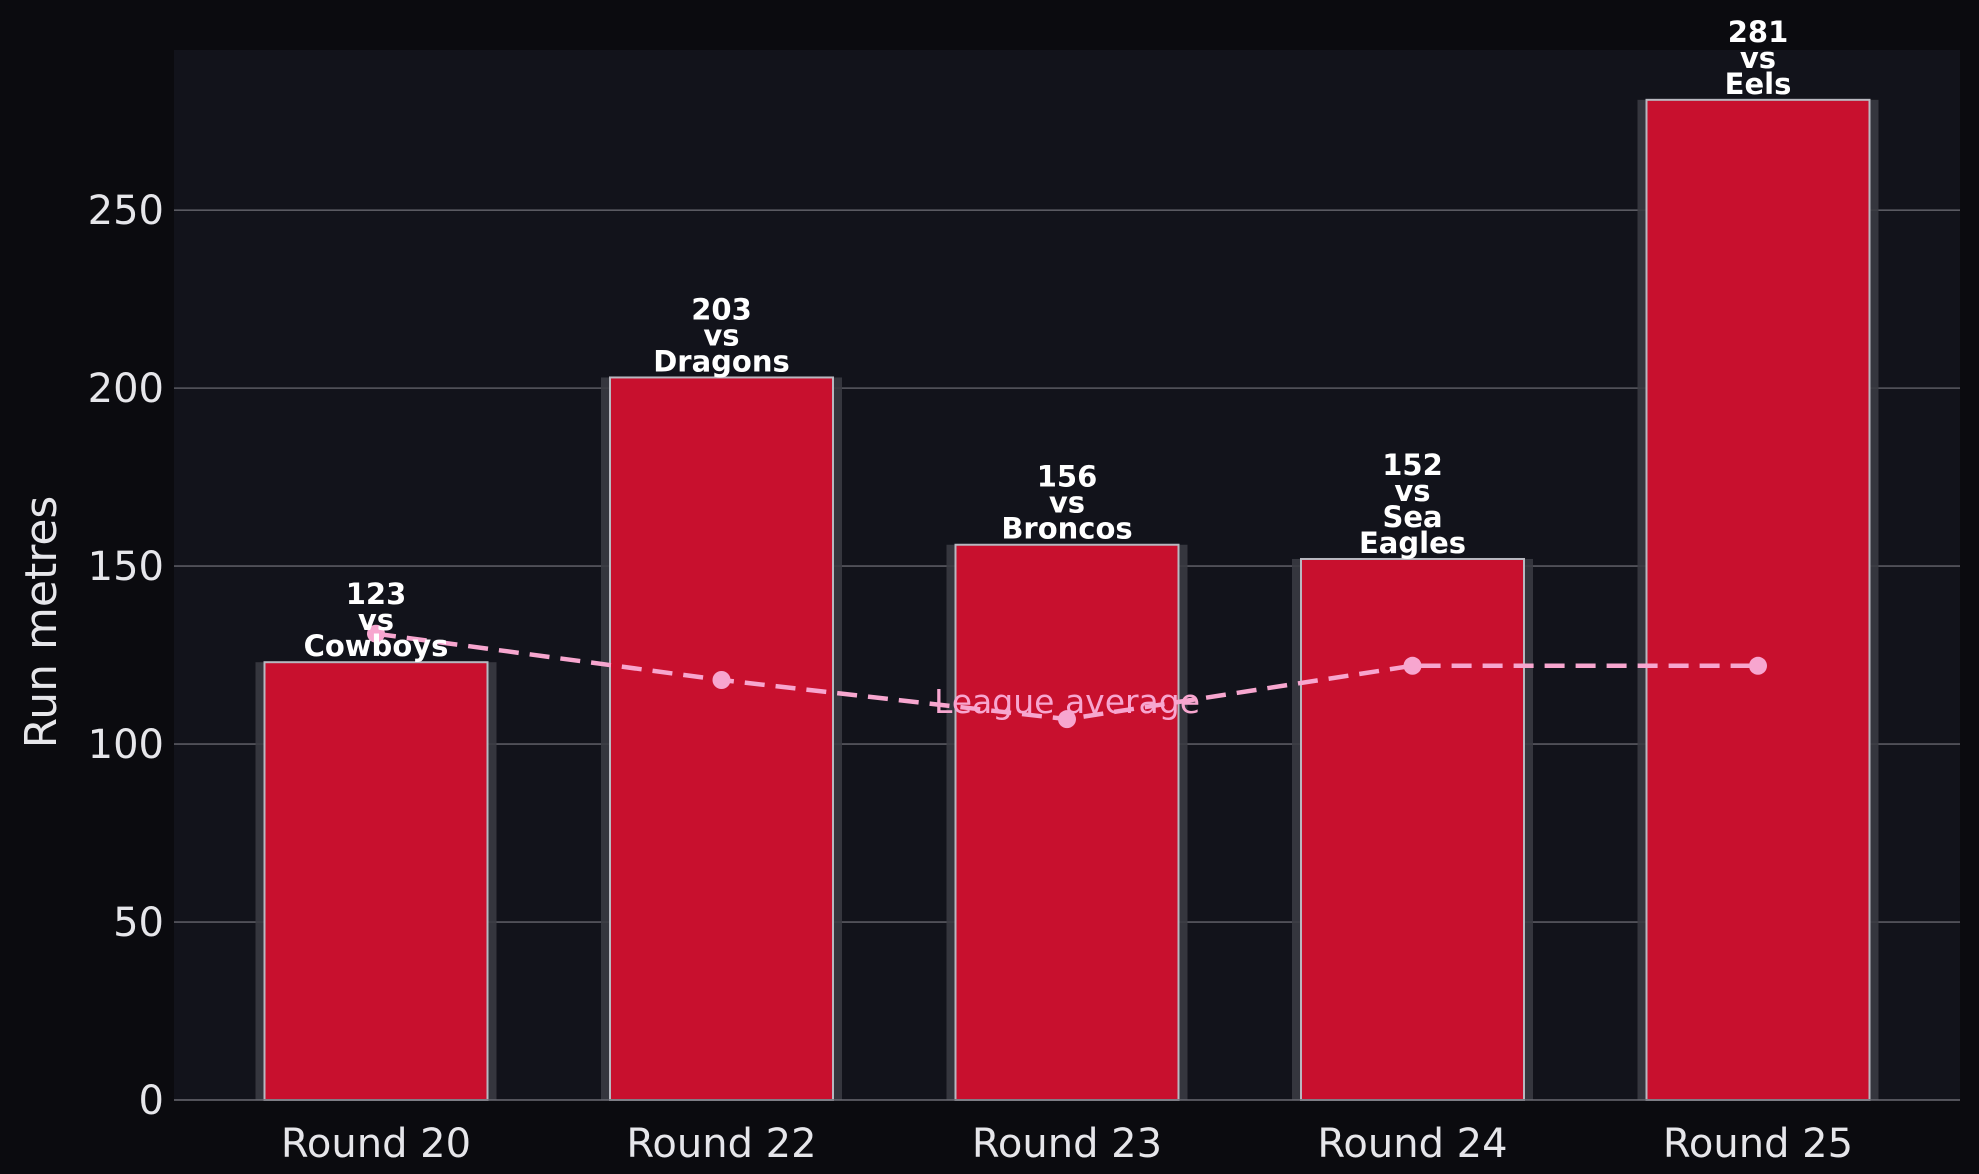  Describe the element at coordinates (1758, 84) in the screenshot. I see `bar-data-label: Eels` at that location.